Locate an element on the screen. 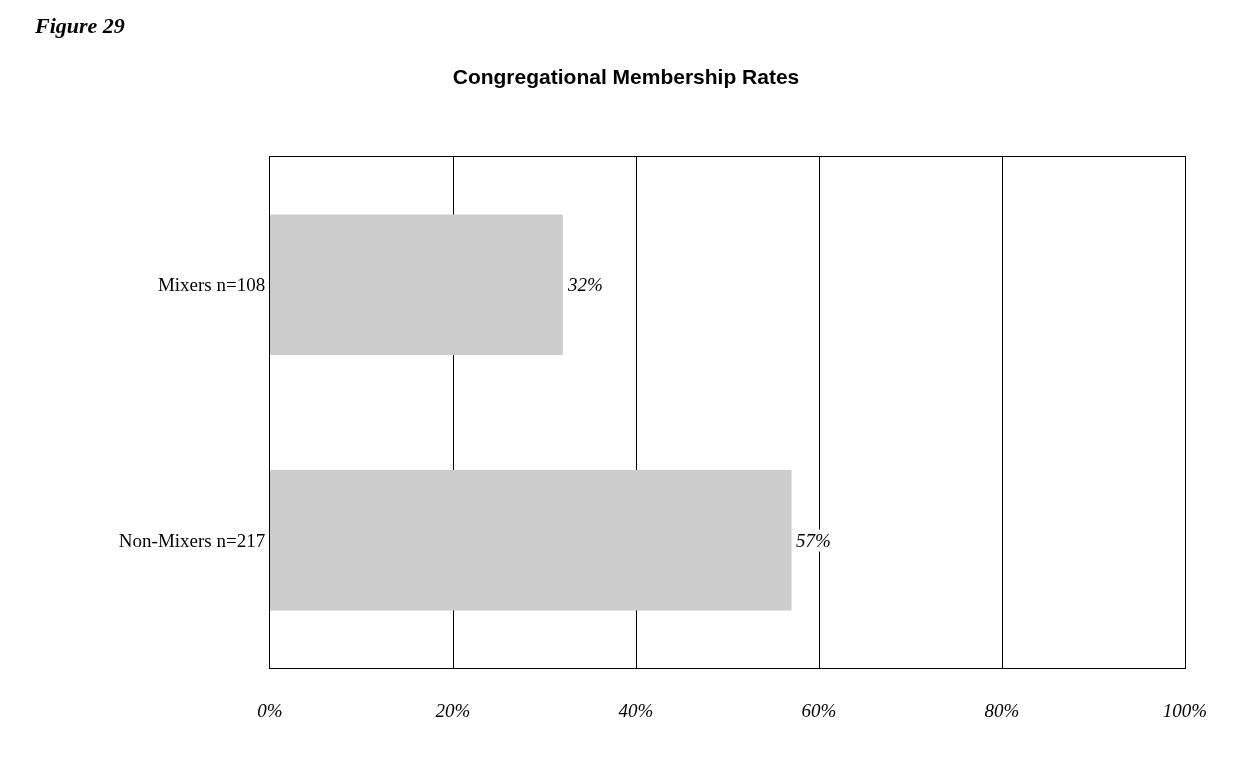 The image size is (1252, 770). data-label: 57% is located at coordinates (813, 540).